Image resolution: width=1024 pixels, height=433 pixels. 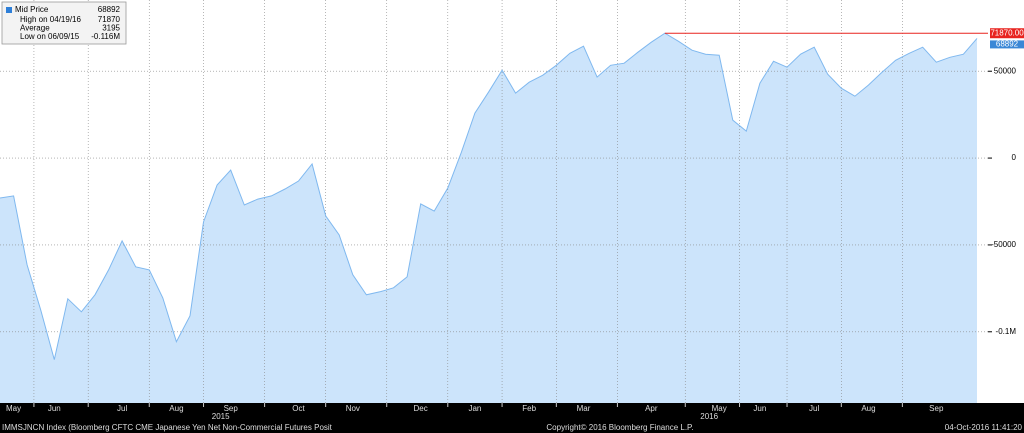 What do you see at coordinates (512, 412) in the screenshot?
I see `x-axis-band` at bounding box center [512, 412].